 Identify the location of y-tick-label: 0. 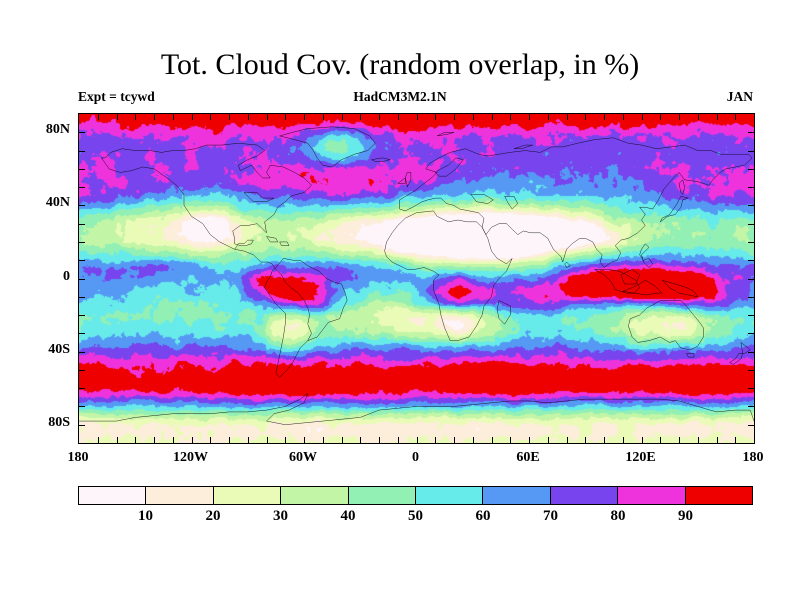
(66, 276).